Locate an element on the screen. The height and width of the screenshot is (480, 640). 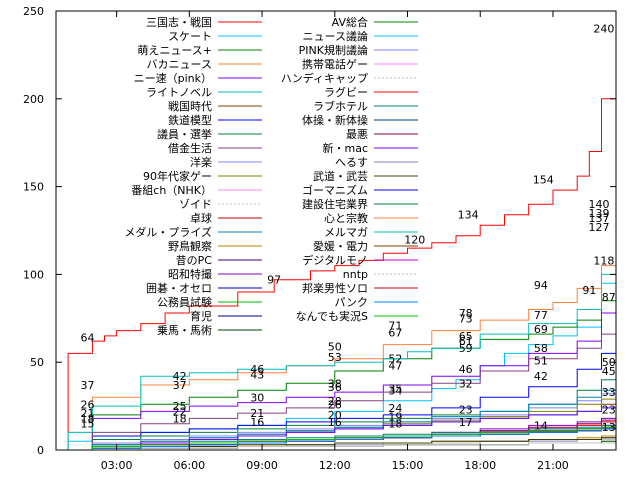
data-label: 15 is located at coordinates (88, 424).